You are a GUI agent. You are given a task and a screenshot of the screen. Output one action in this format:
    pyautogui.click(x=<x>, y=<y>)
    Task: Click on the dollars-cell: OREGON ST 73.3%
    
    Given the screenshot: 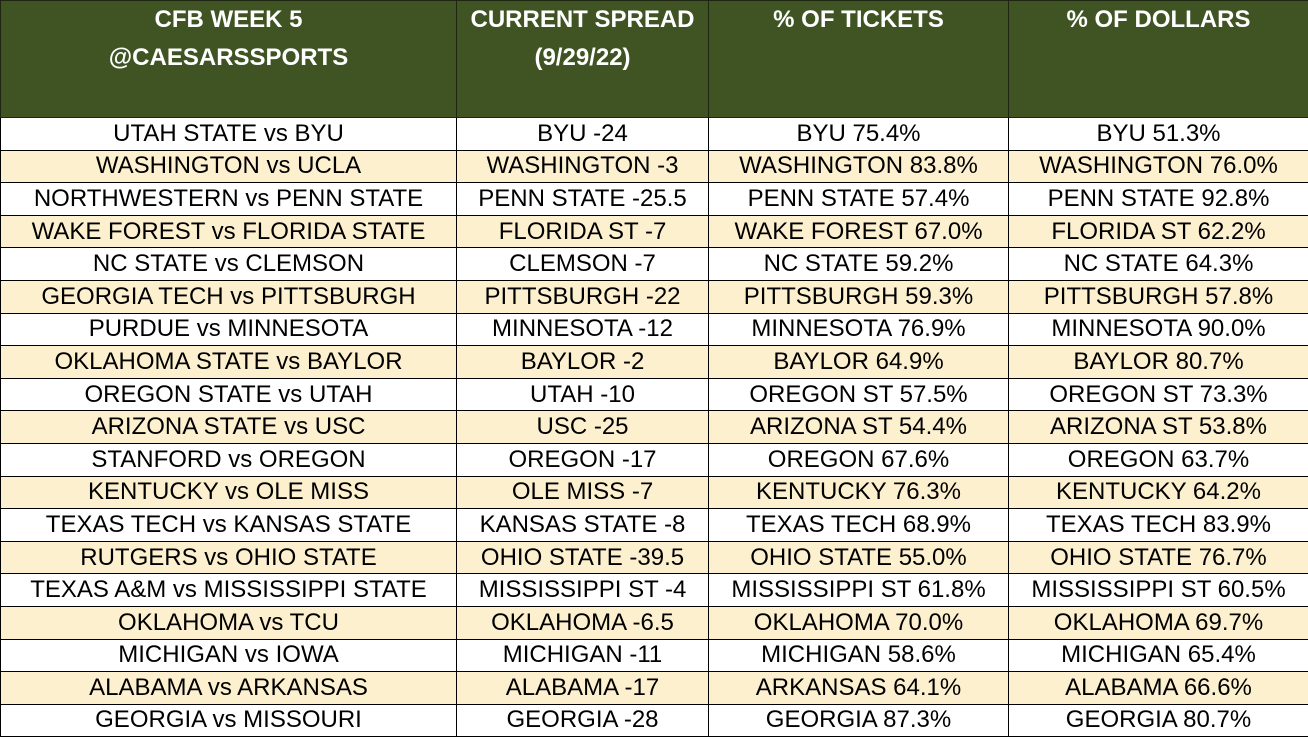 What is the action you would take?
    pyautogui.click(x=1158, y=394)
    